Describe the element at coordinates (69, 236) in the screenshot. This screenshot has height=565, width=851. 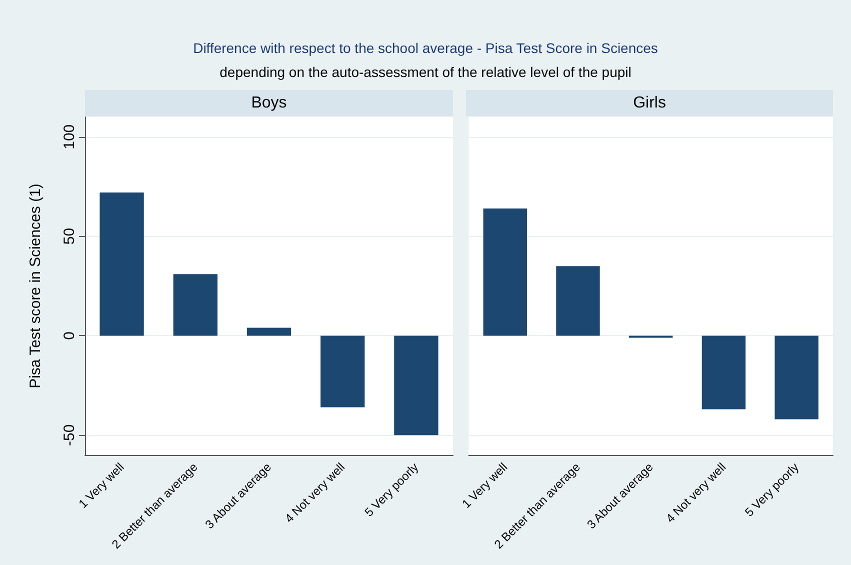
I see `y-tick-label: 50` at that location.